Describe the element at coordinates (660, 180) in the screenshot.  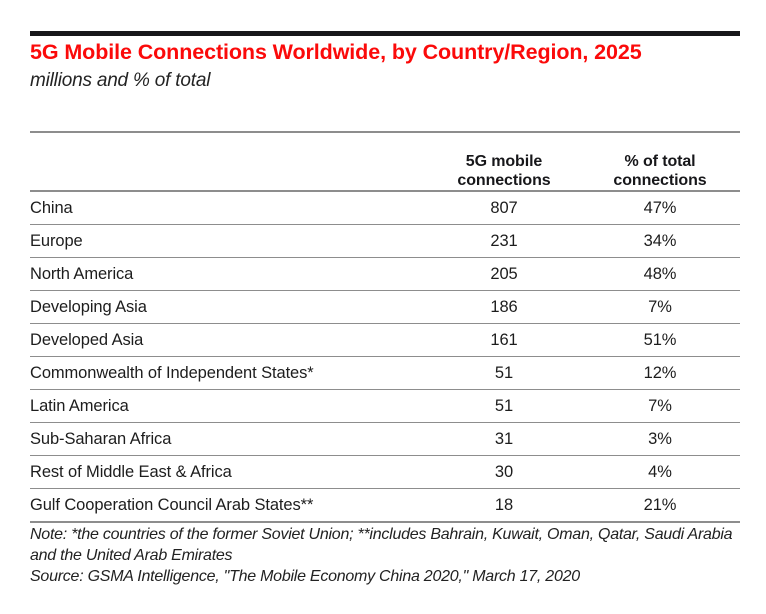
I see `column-header-percent-line2: connections` at that location.